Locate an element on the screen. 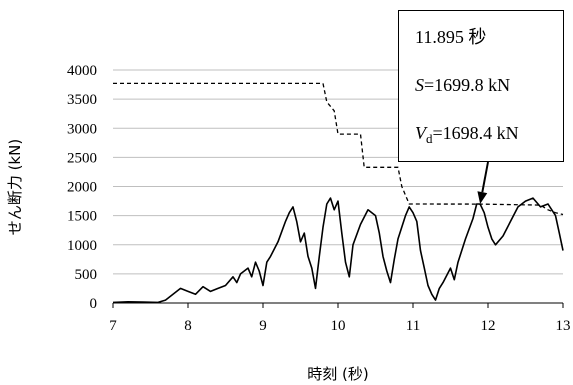 The height and width of the screenshot is (385, 573). y-tick-labels: 0 500 1000 1500 2000 2500 3000 3500 4000 is located at coordinates (82, 187).